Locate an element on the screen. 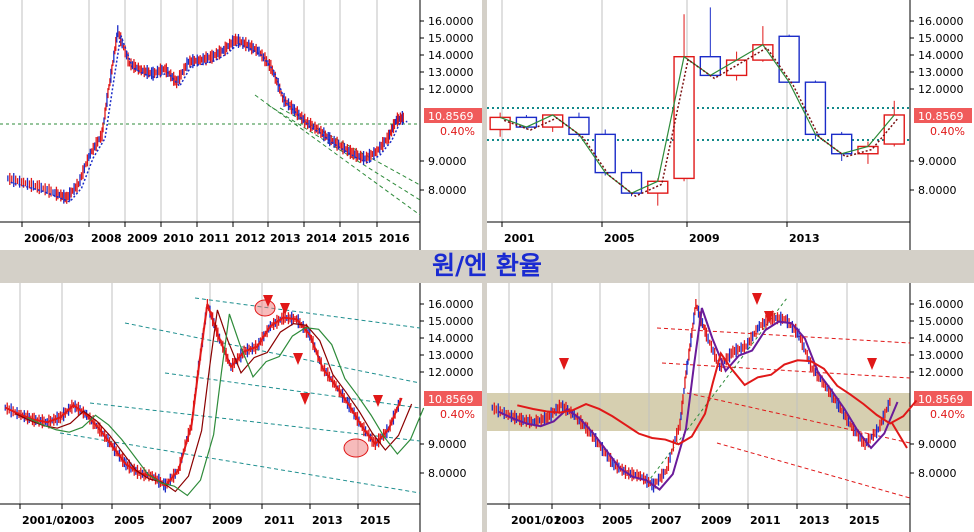 The width and height of the screenshot is (974, 532). page-title: 원/엔 환율 is located at coordinates (487, 265).